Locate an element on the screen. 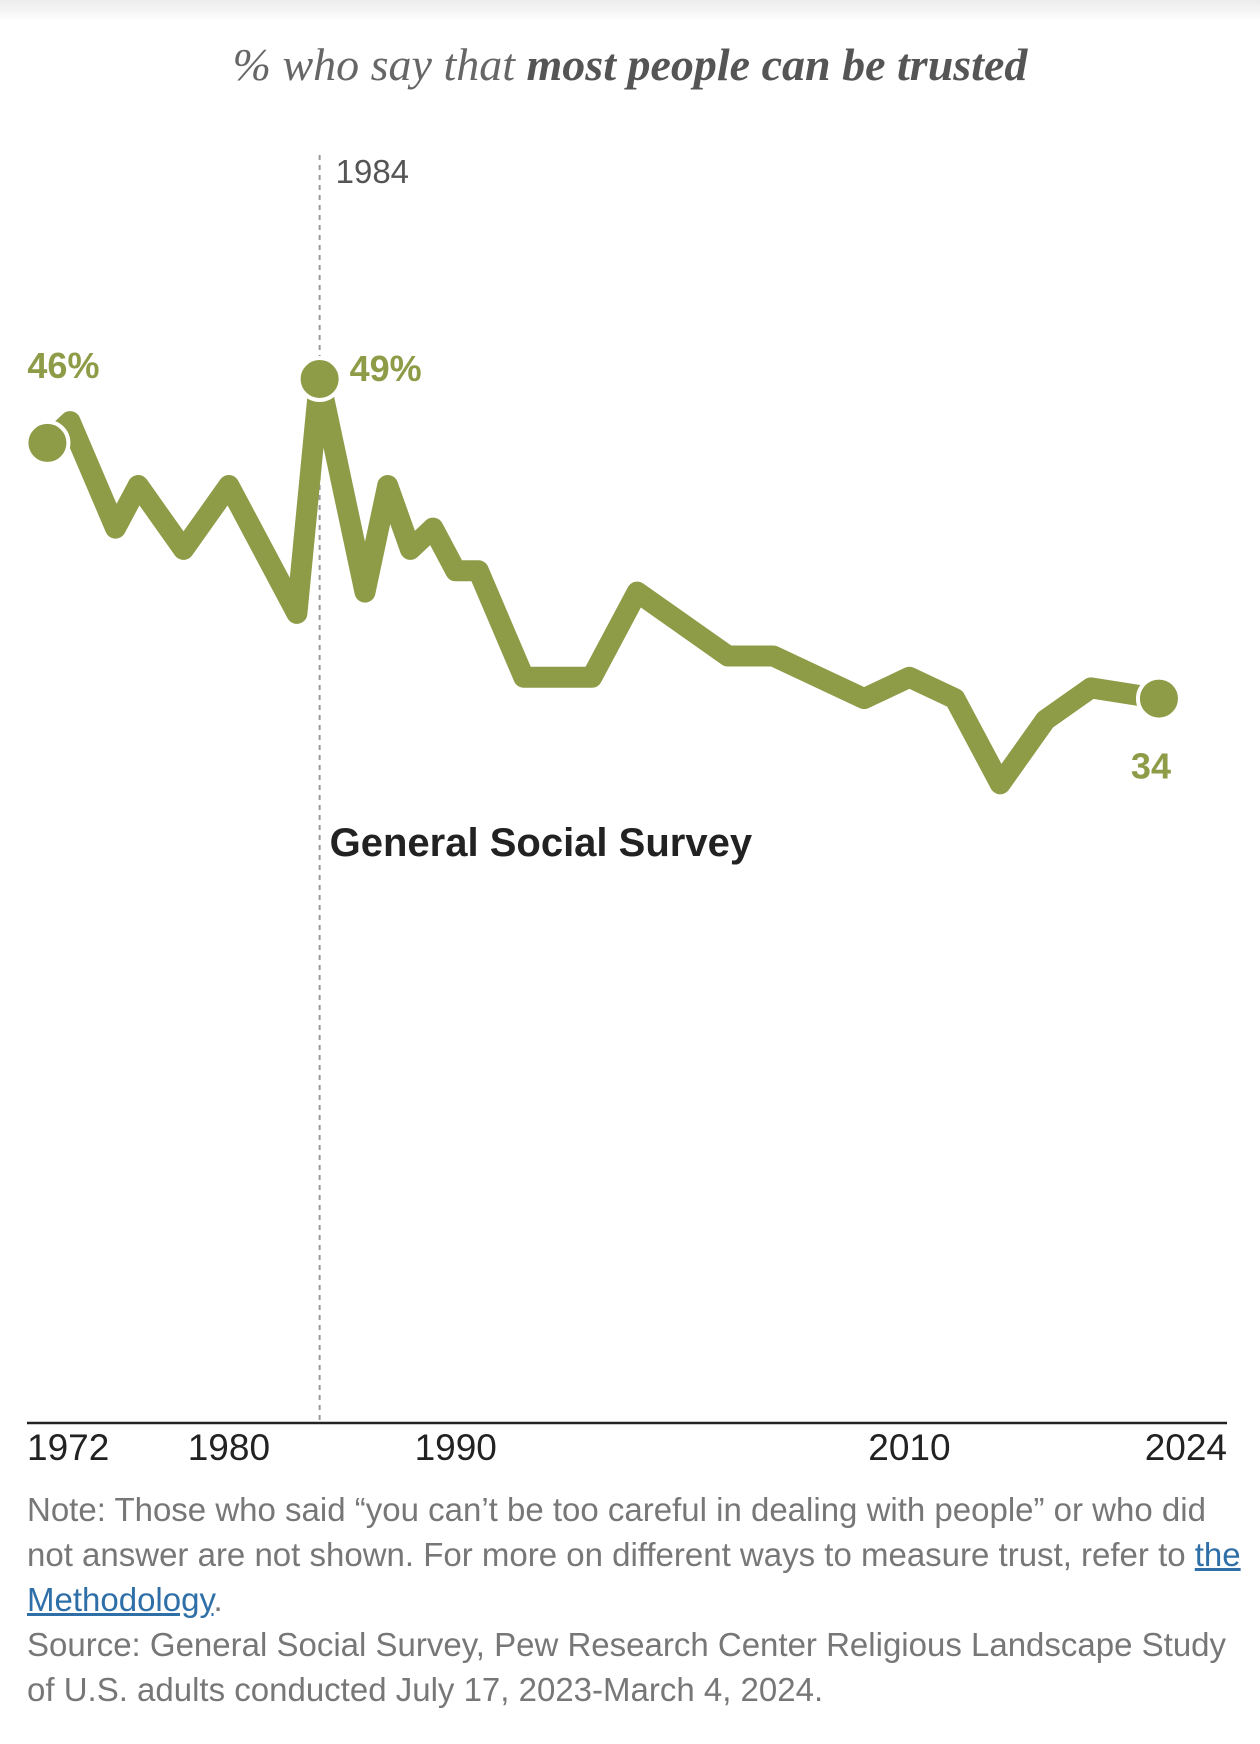  marker-start is located at coordinates (47, 442).